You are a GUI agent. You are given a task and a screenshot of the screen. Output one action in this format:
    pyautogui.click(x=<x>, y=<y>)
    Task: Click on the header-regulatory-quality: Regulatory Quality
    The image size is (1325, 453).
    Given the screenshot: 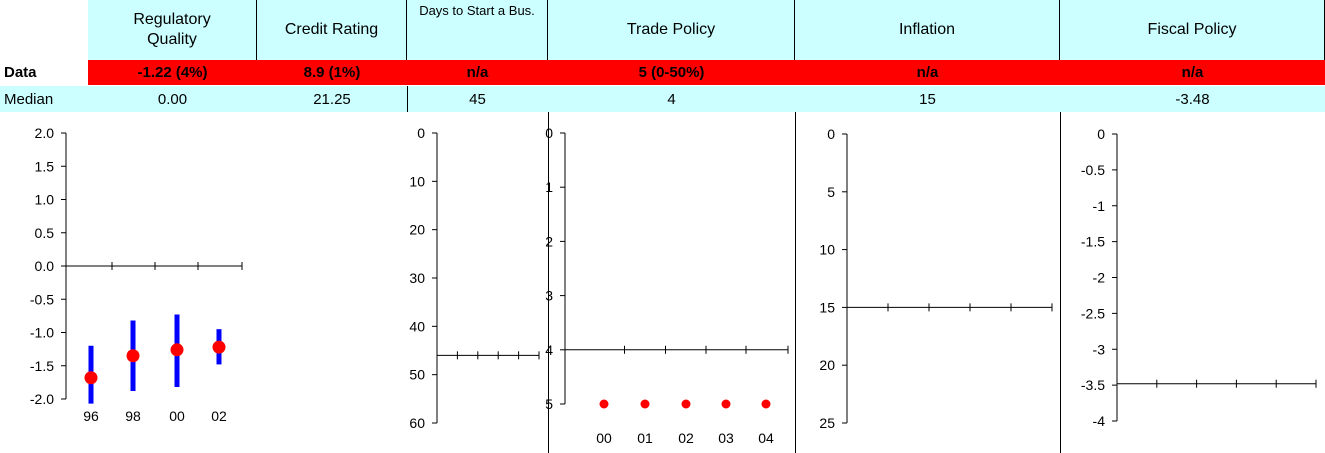 What is the action you would take?
    pyautogui.click(x=172, y=30)
    